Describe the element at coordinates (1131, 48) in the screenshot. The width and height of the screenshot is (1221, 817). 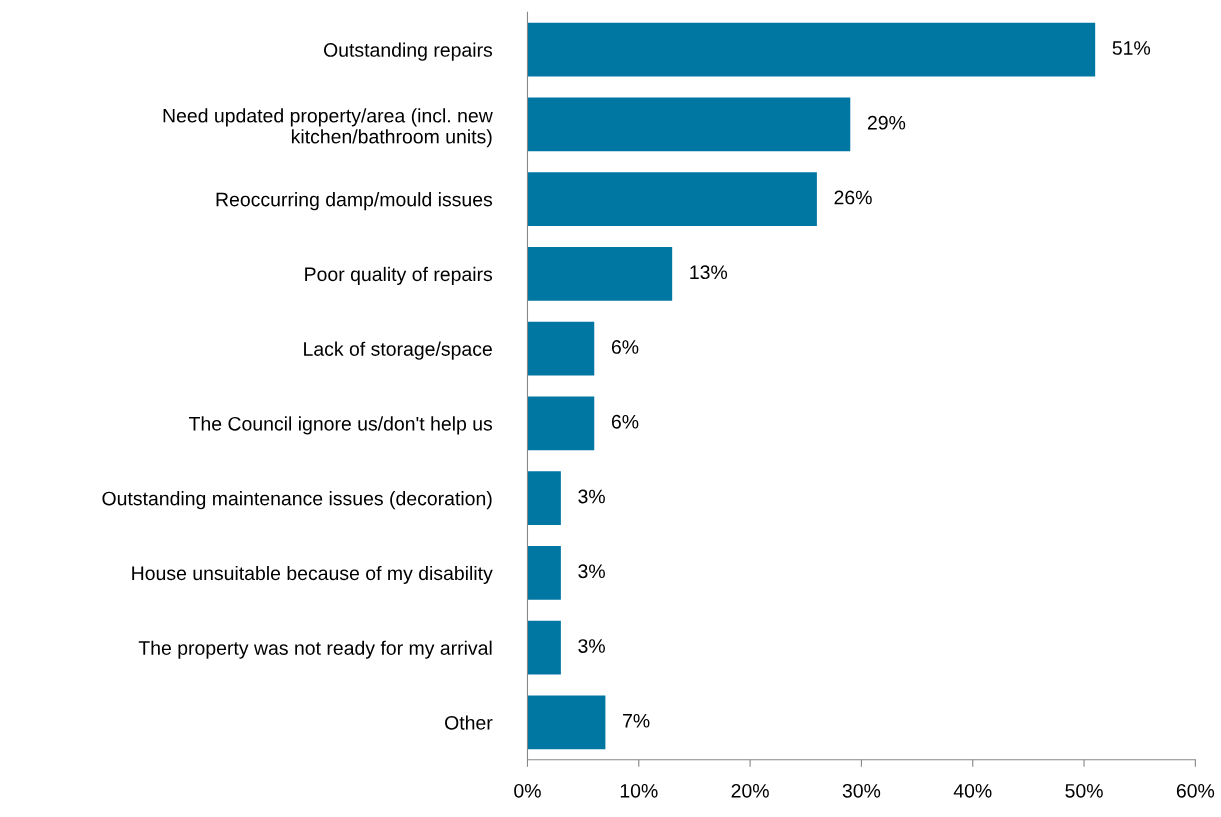
I see `data-label: 51%` at that location.